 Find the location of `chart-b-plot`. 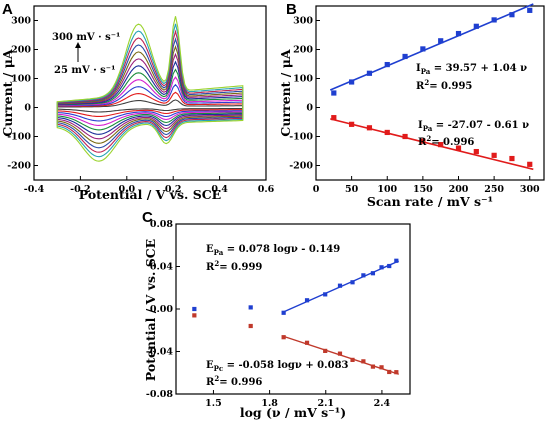

chart-b-plot is located at coordinates (431, 87).